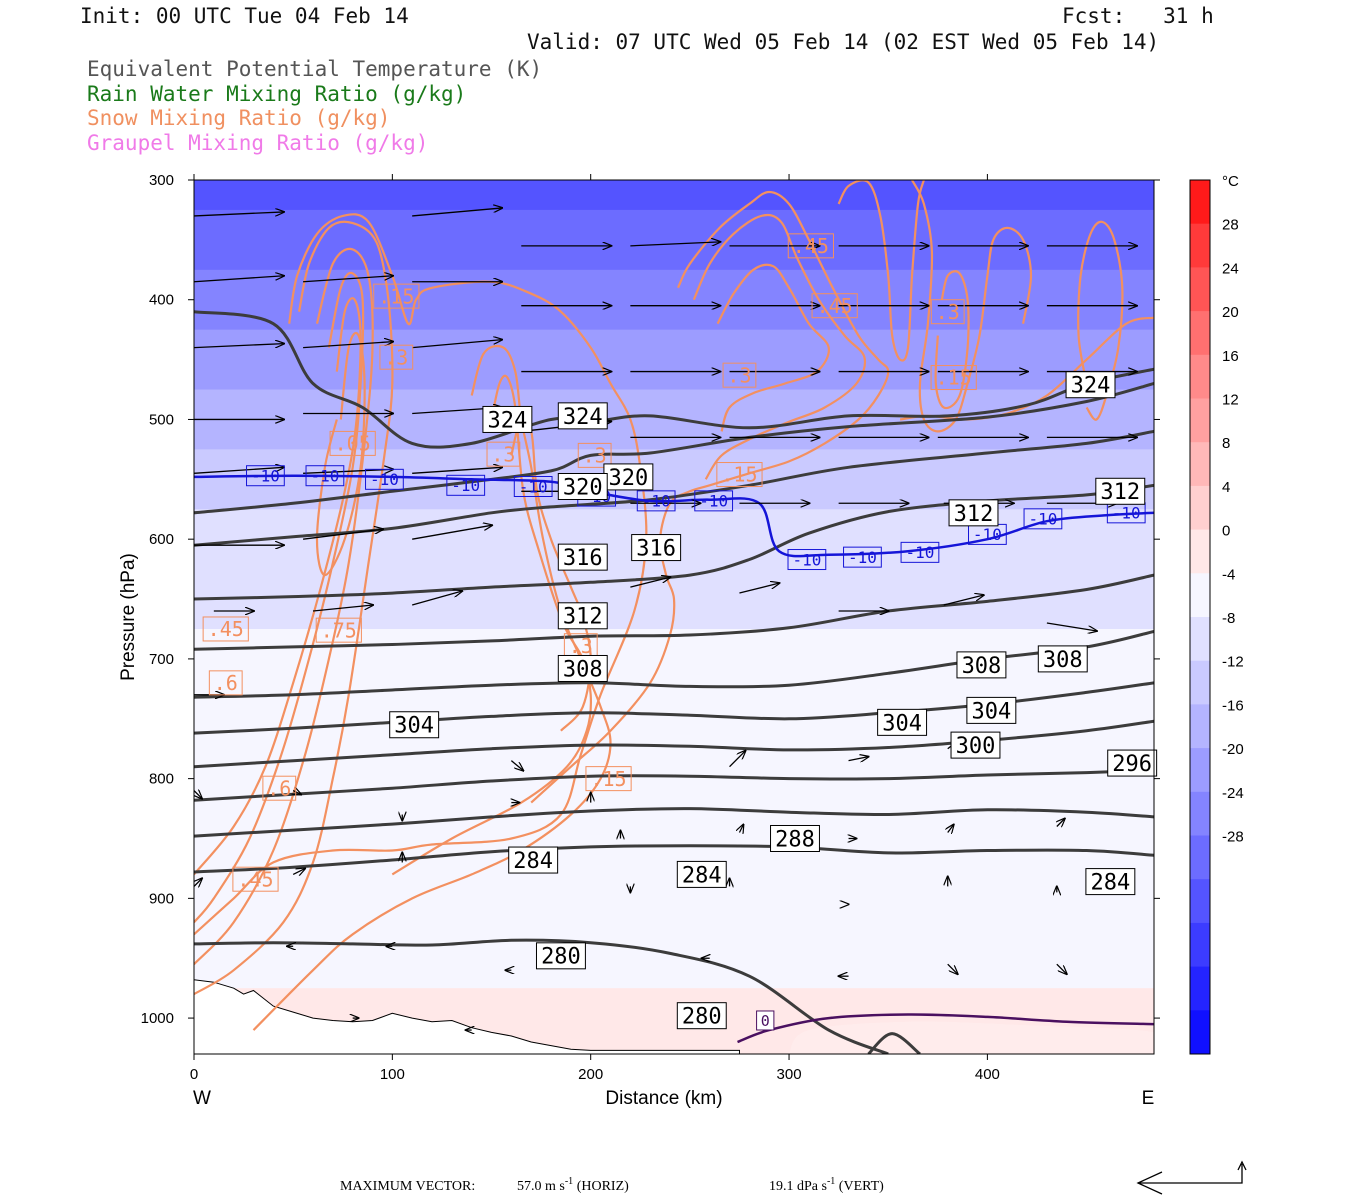 The width and height of the screenshot is (1350, 1200). I want to click on legend-graupel: Graupel Mixing Ratio (g/kg), so click(258, 143).